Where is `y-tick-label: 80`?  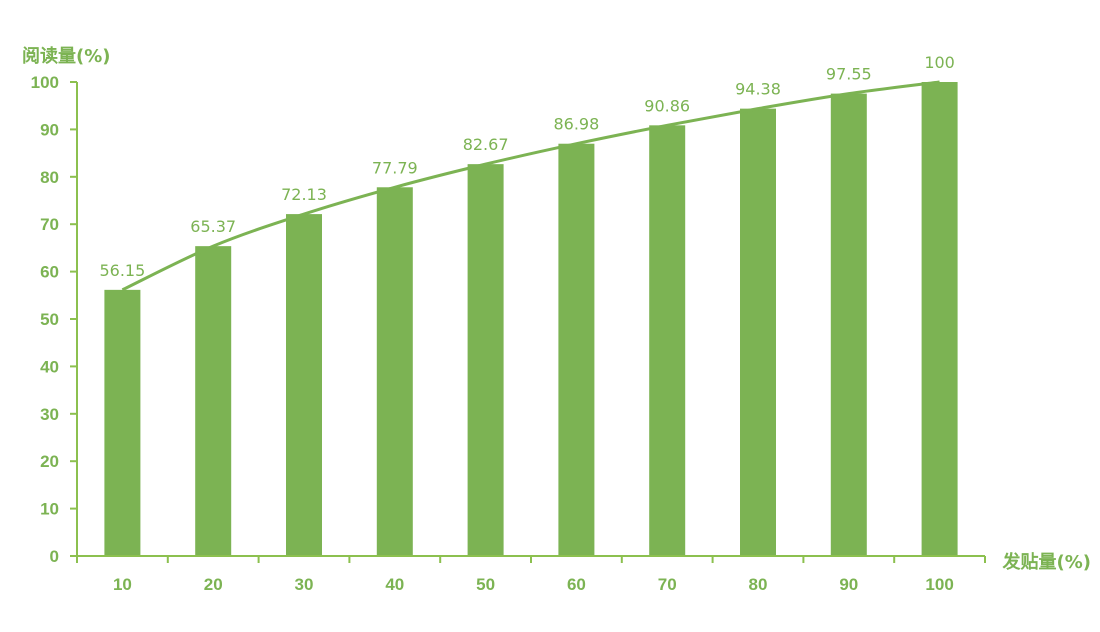 y-tick-label: 80 is located at coordinates (49, 177).